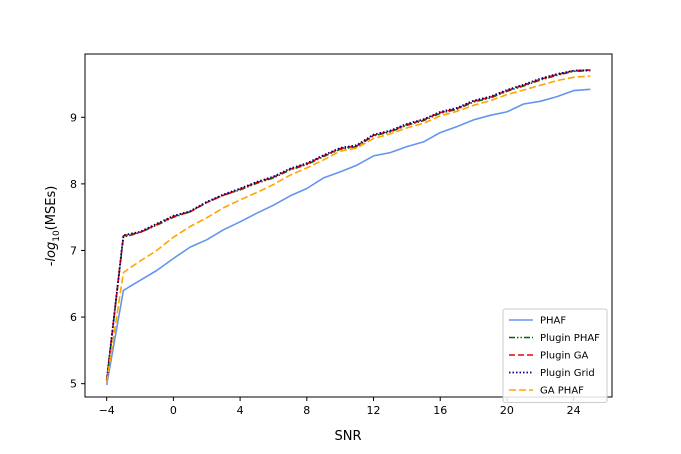 This screenshot has height=454, width=681. What do you see at coordinates (567, 373) in the screenshot?
I see `legend-label: Plugin Grid` at bounding box center [567, 373].